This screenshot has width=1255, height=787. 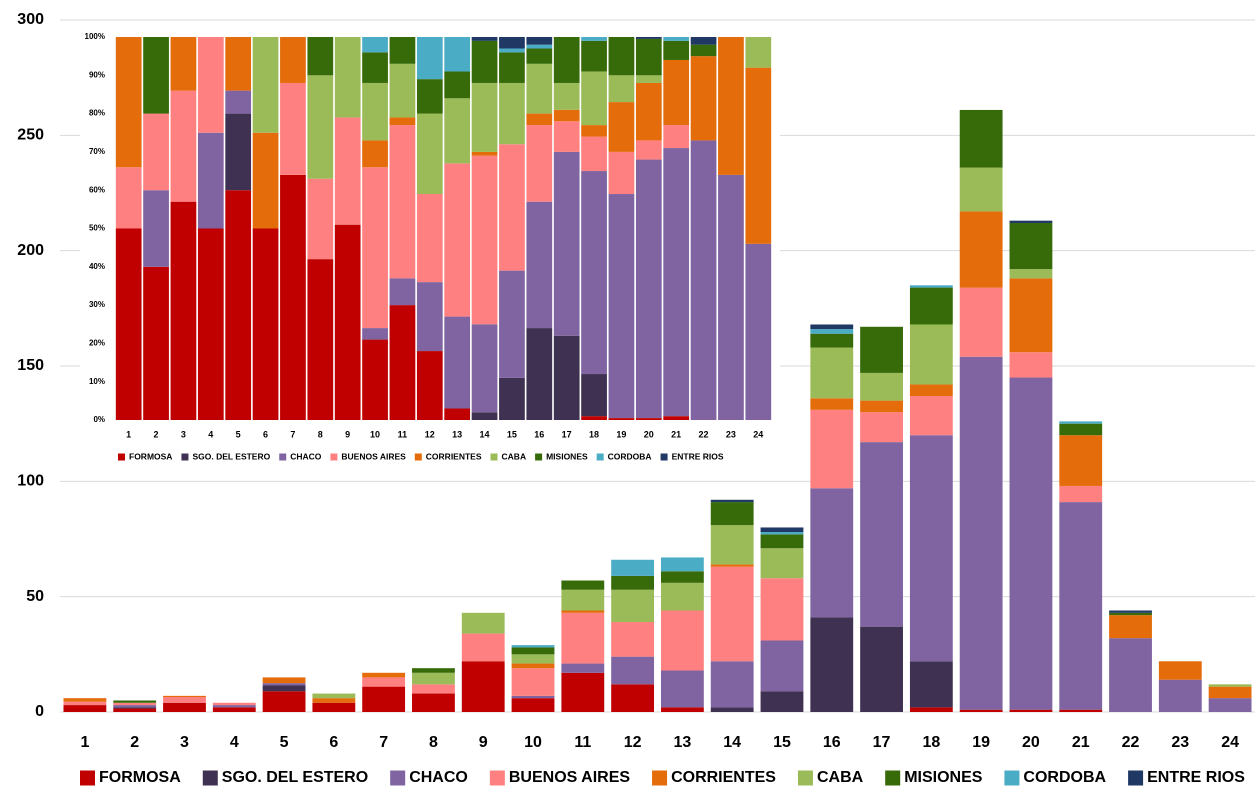 What do you see at coordinates (430, 434) in the screenshot?
I see `x-tick-label: 12` at bounding box center [430, 434].